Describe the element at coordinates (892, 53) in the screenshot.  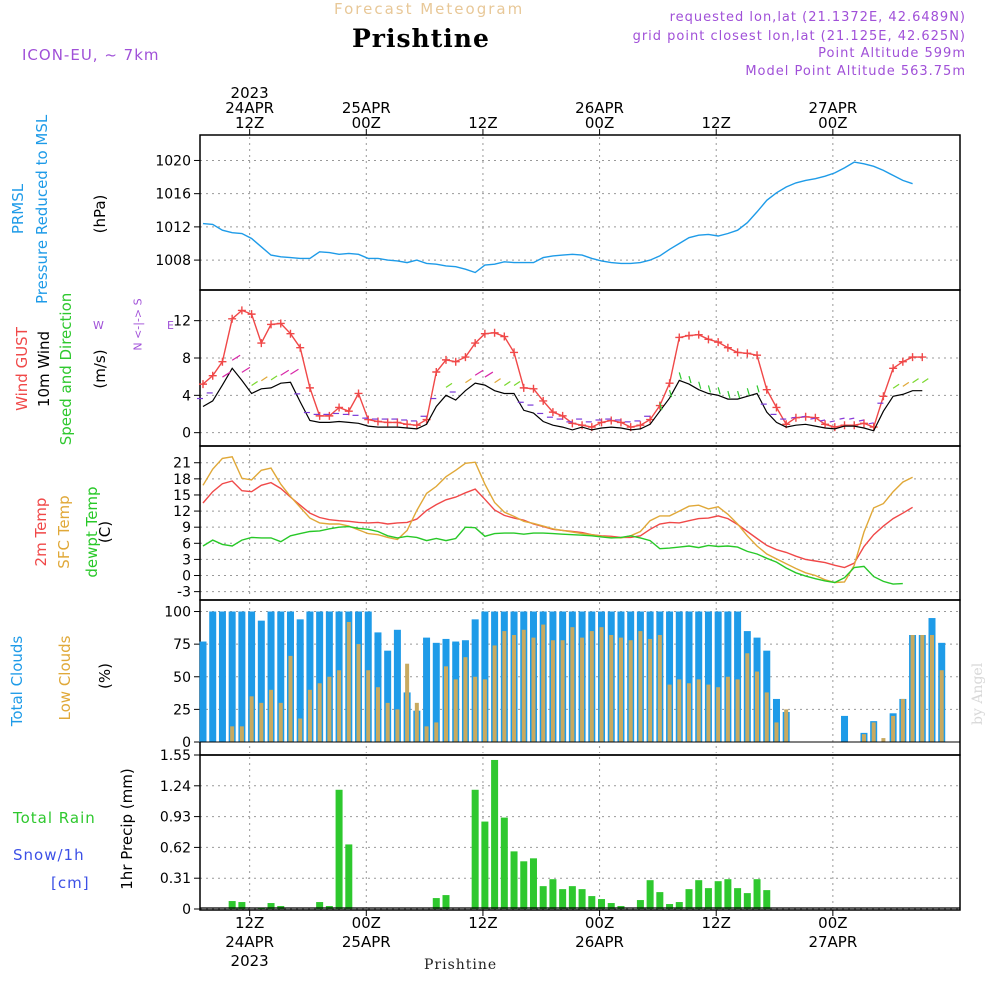
I see `point-altitude: Point Altitude 599m` at that location.